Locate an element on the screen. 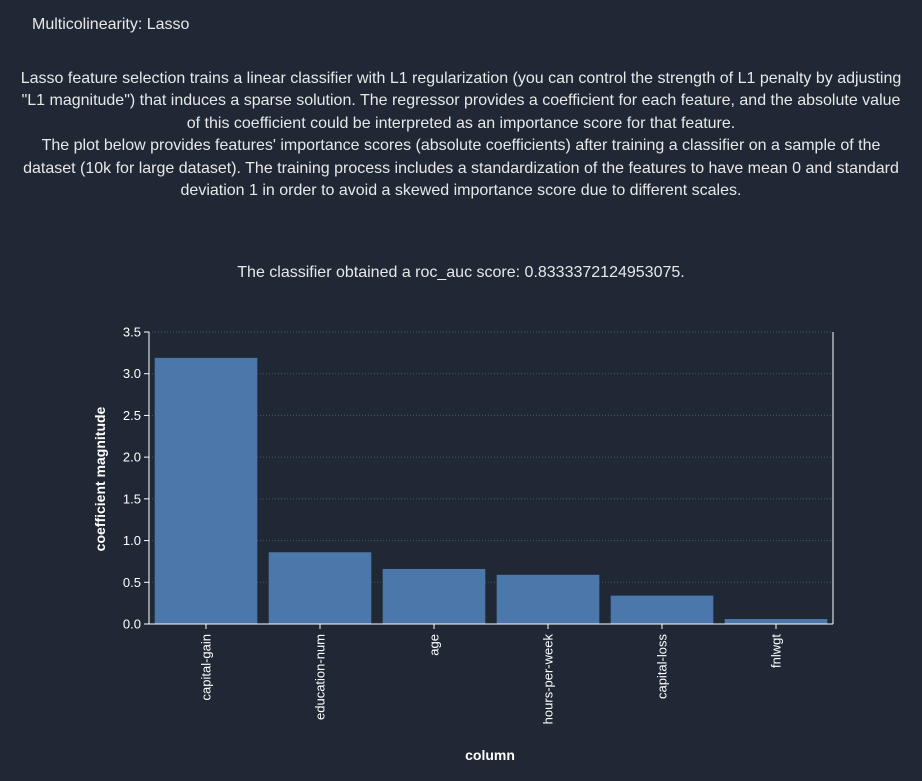 This screenshot has height=781, width=922. bar-hours-per-week is located at coordinates (548, 599).